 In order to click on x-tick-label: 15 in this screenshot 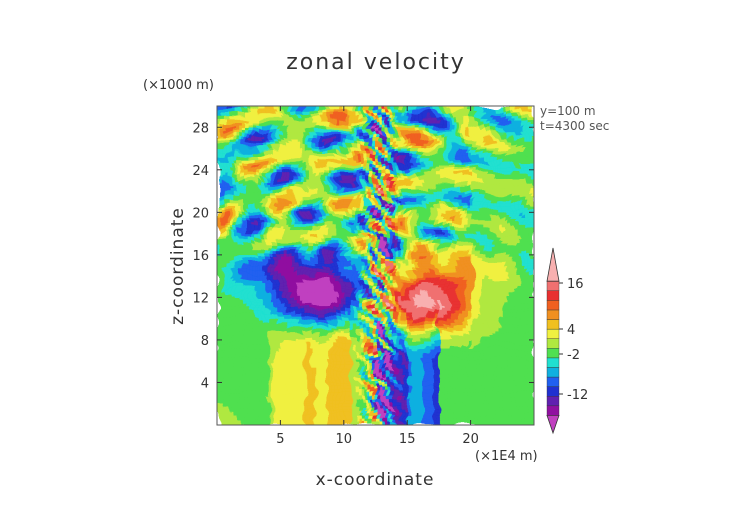, I will do `click(407, 439)`.